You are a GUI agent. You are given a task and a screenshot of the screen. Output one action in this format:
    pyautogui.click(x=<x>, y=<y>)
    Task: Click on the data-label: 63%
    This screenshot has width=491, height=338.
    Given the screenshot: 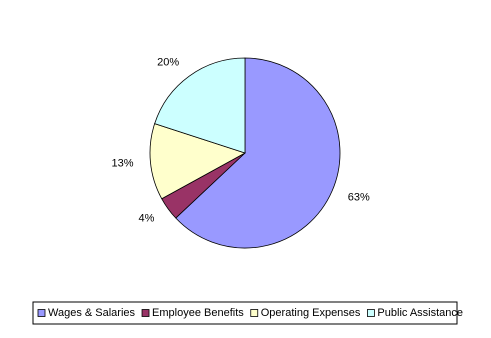 What is the action you would take?
    pyautogui.click(x=359, y=197)
    